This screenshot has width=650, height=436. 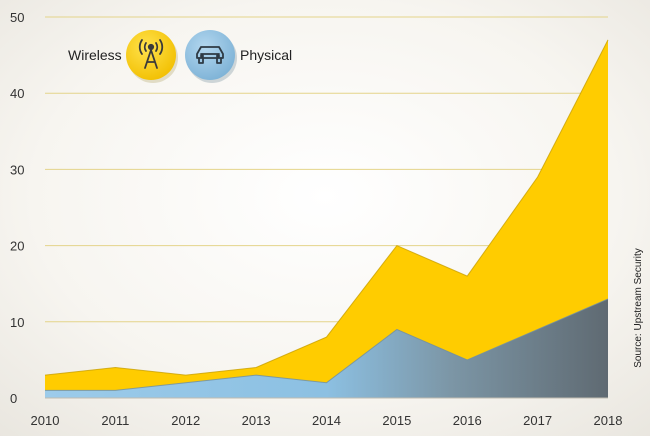 I want to click on source-note: Source: Upstream Security, so click(x=638, y=308).